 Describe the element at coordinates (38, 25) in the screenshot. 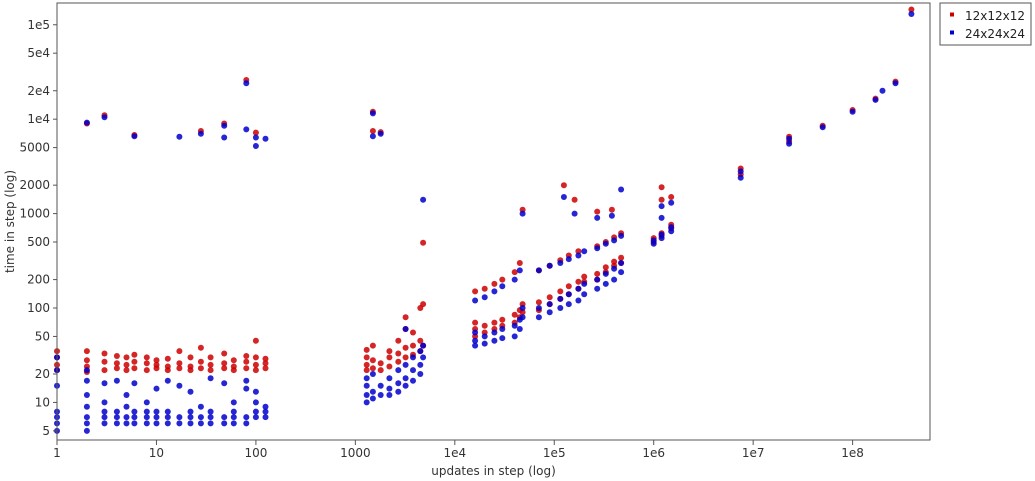

I see `y-tick-label: 1e5` at that location.